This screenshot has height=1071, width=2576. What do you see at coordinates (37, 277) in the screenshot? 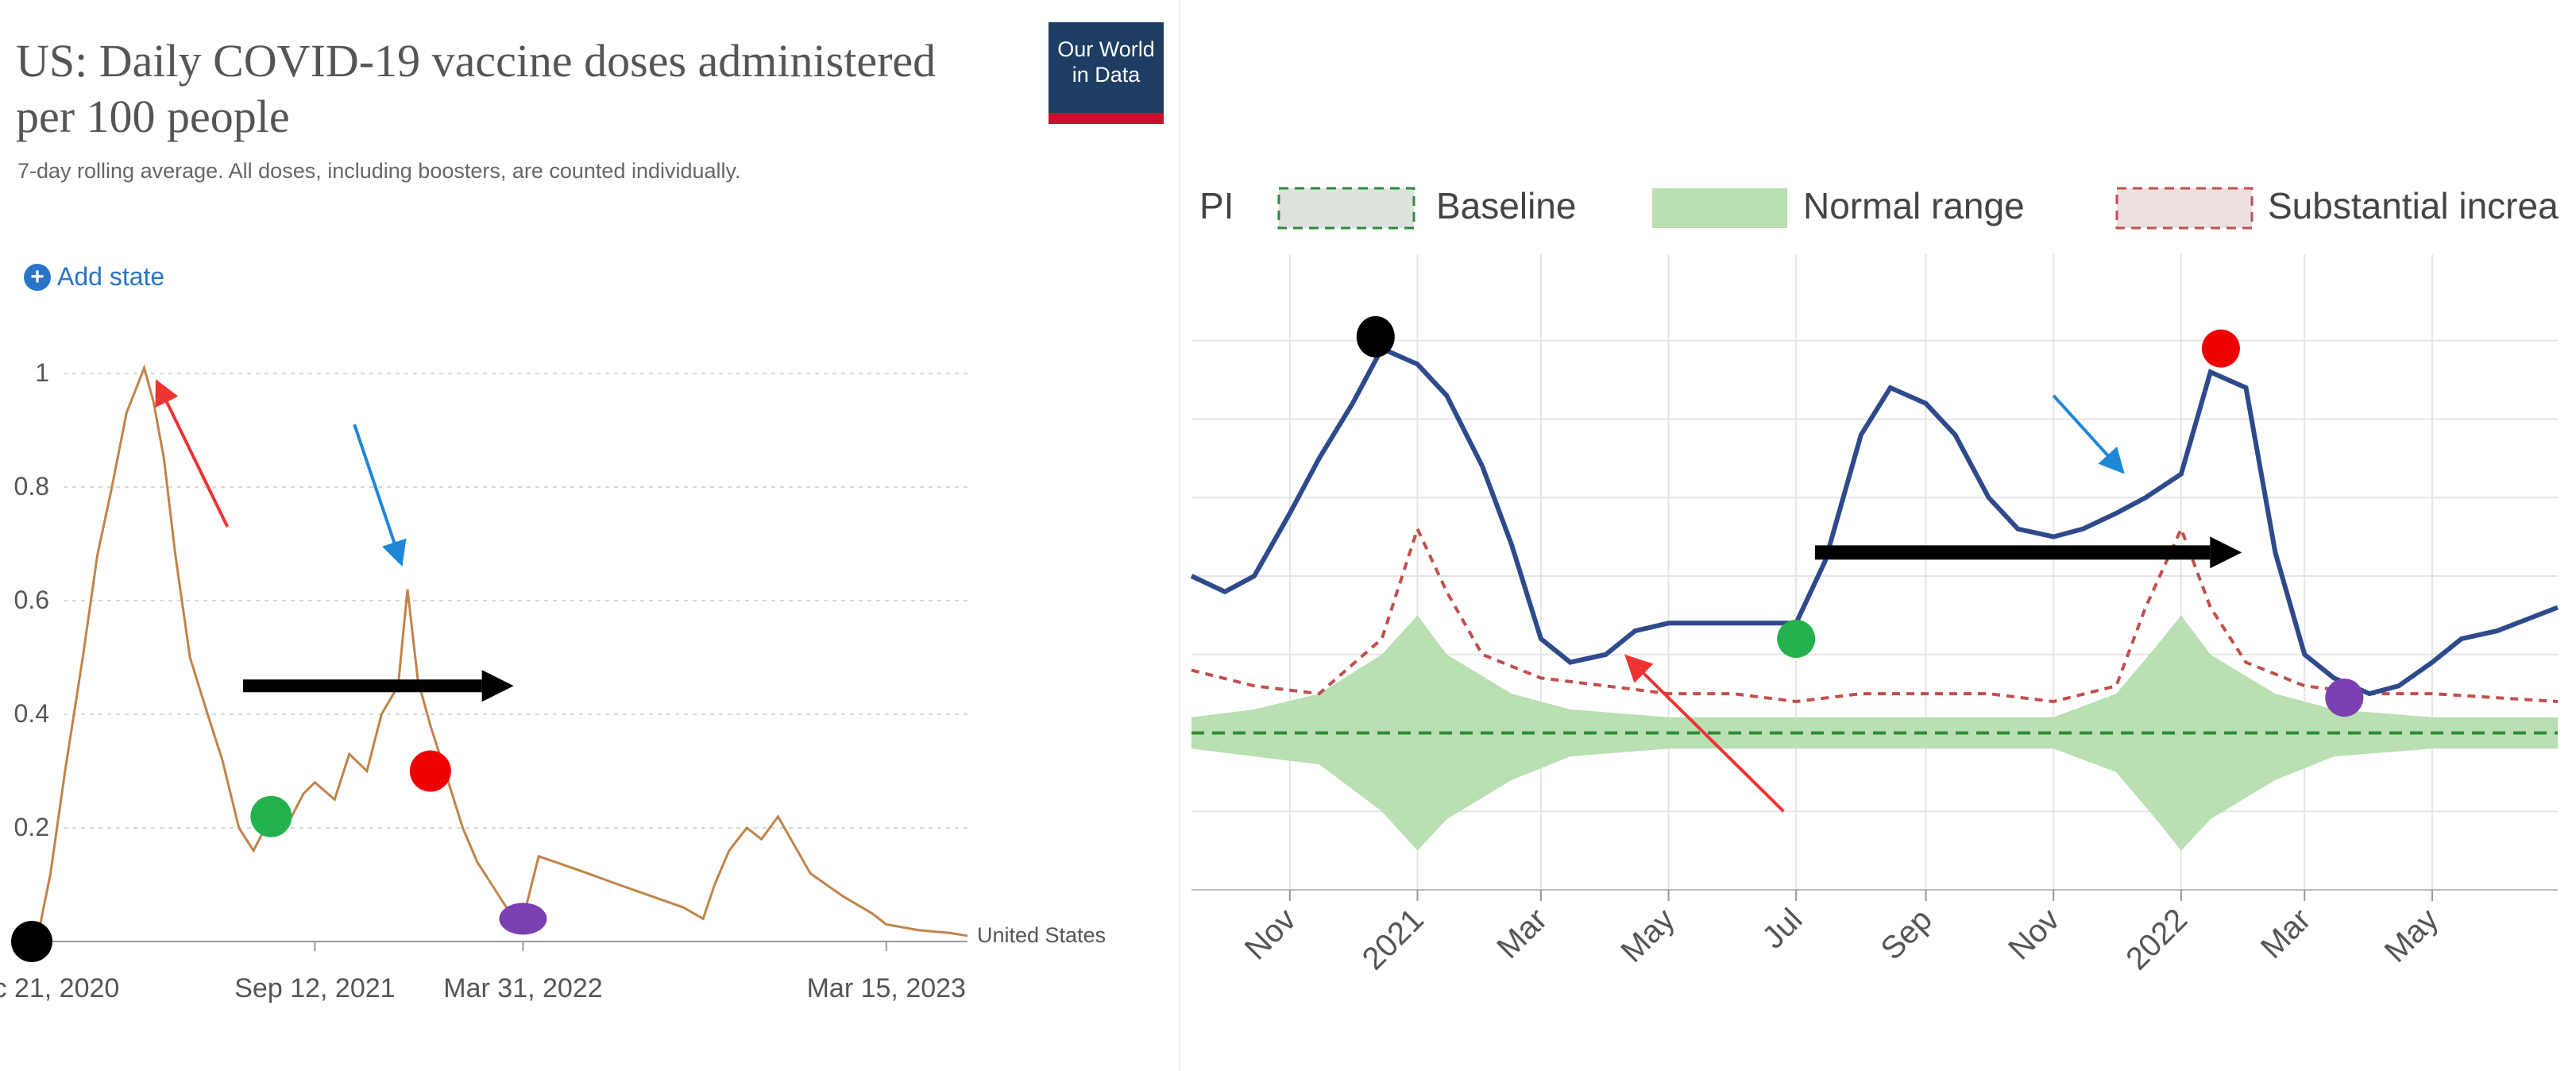
I see `plus-icon: +` at bounding box center [37, 277].